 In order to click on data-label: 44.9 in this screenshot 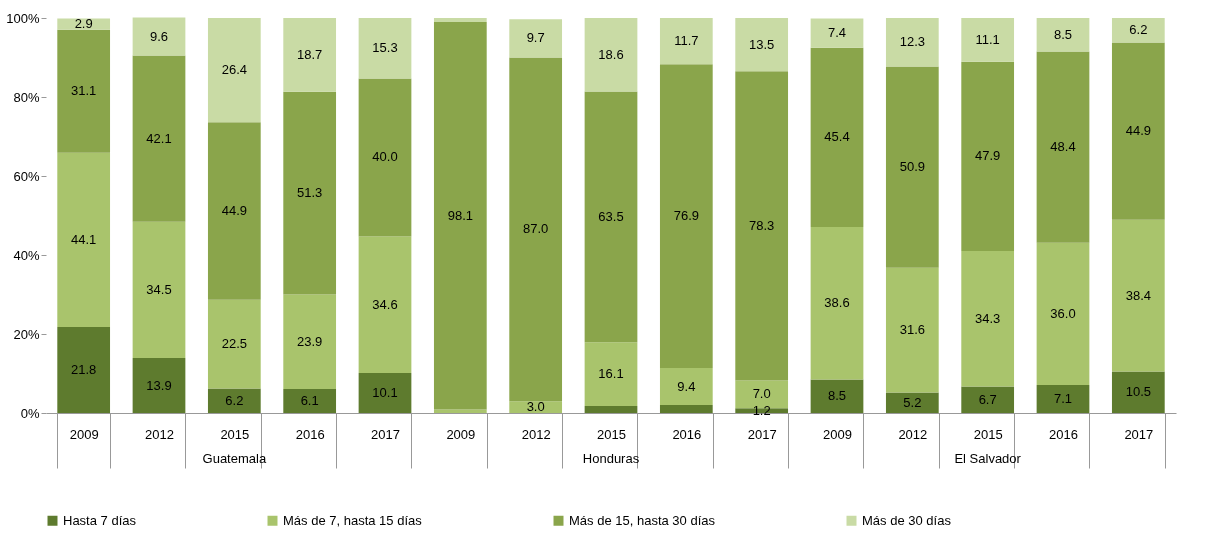, I will do `click(1138, 131)`.